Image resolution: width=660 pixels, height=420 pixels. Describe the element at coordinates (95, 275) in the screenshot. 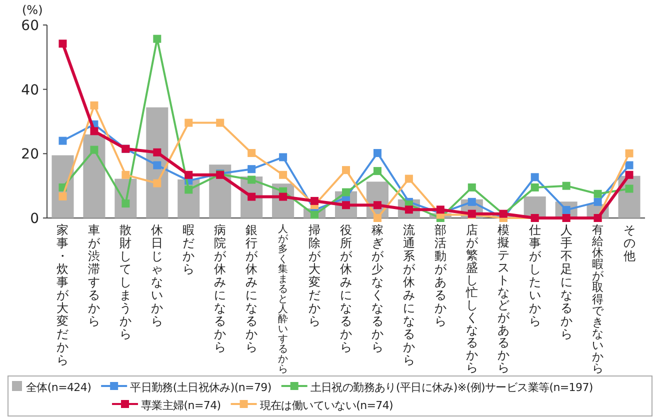

I see `x-tick-label: 車が渋滞するから` at that location.